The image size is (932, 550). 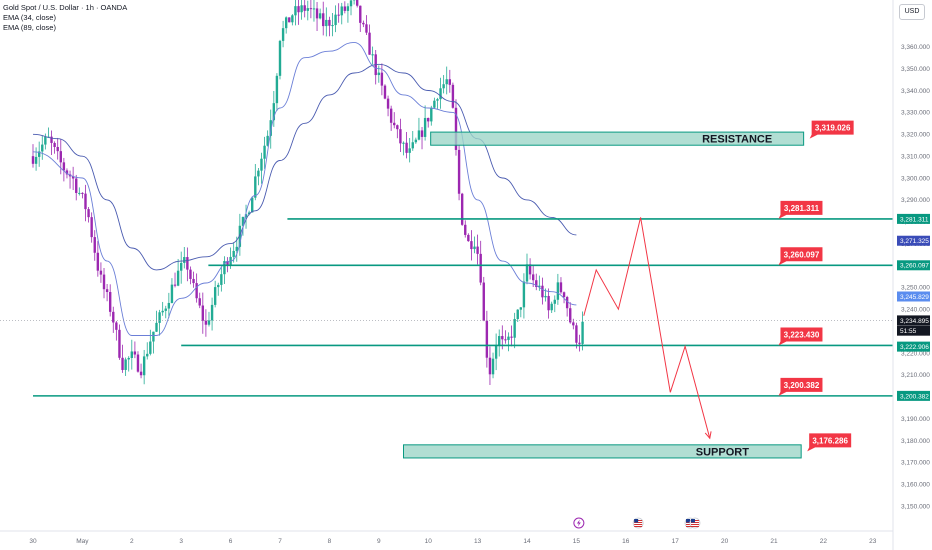 I want to click on price-tick-label: 3,190.000, so click(x=915, y=419).